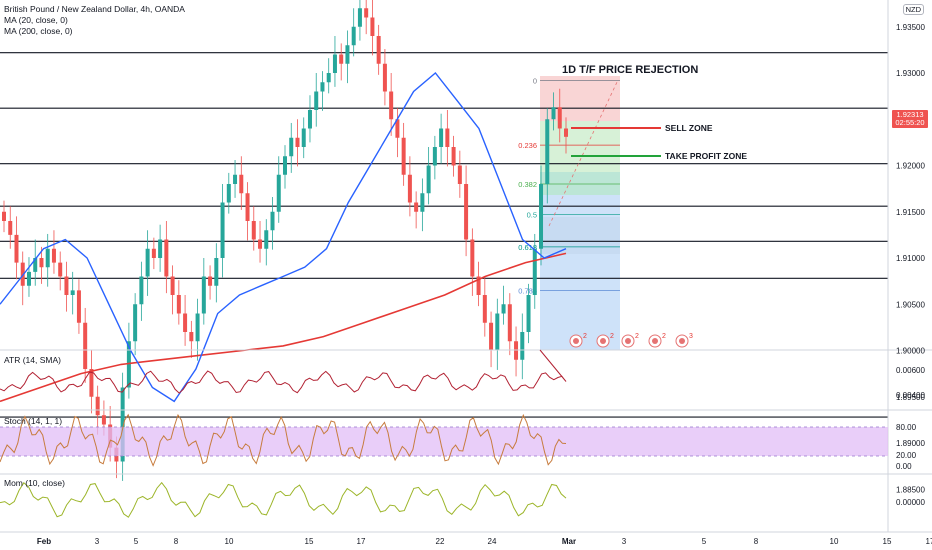 This screenshot has width=932, height=550. I want to click on mom-label: Mom (10, close), so click(34, 483).